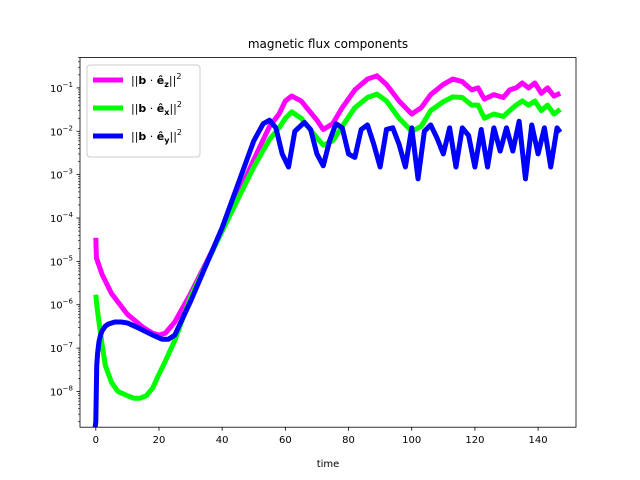 The image size is (640, 480). I want to click on x-tick-label: 140, so click(538, 440).